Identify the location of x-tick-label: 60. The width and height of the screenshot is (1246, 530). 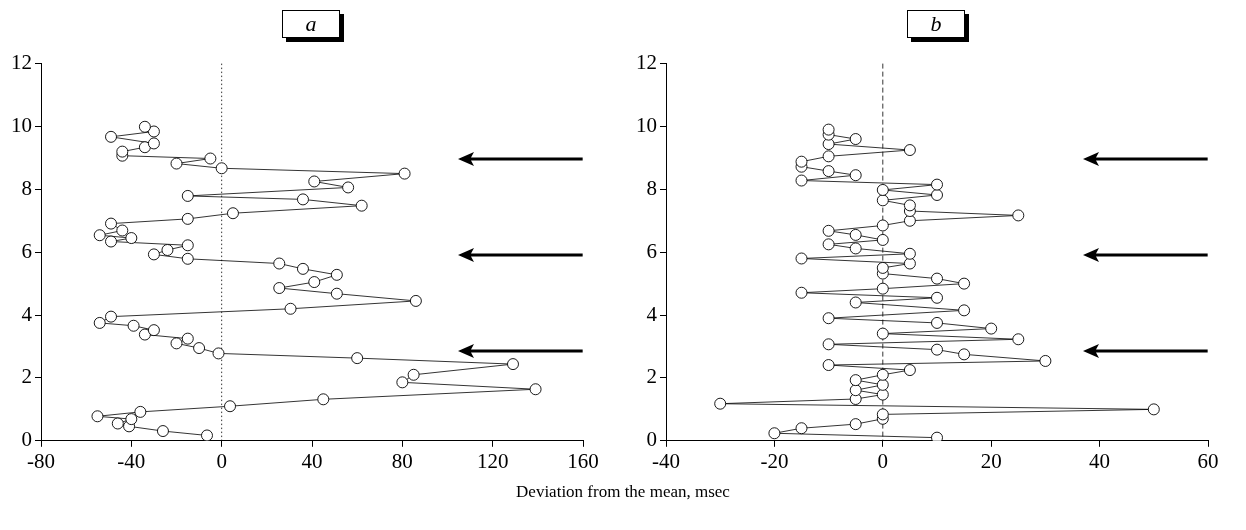
(1208, 460).